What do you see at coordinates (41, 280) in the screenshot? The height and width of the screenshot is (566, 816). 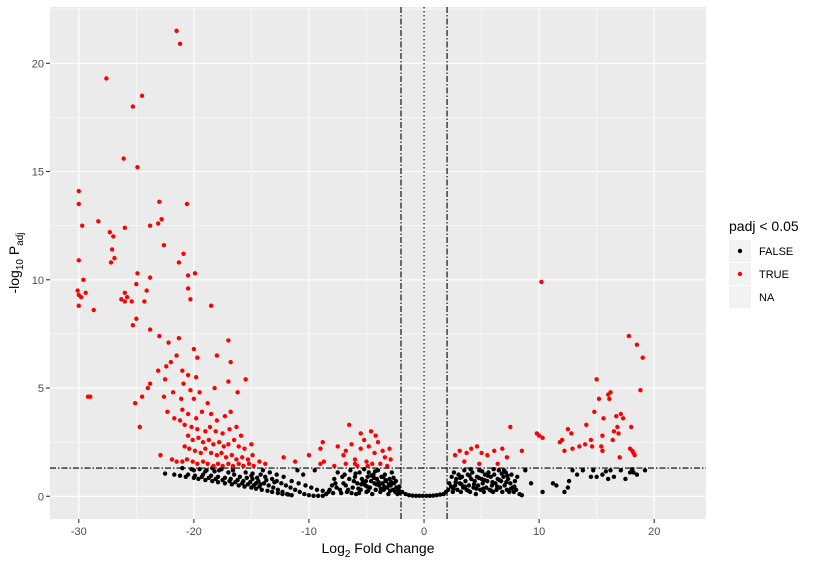 I see `y-axis-ticks: 0 5 10 15 20` at bounding box center [41, 280].